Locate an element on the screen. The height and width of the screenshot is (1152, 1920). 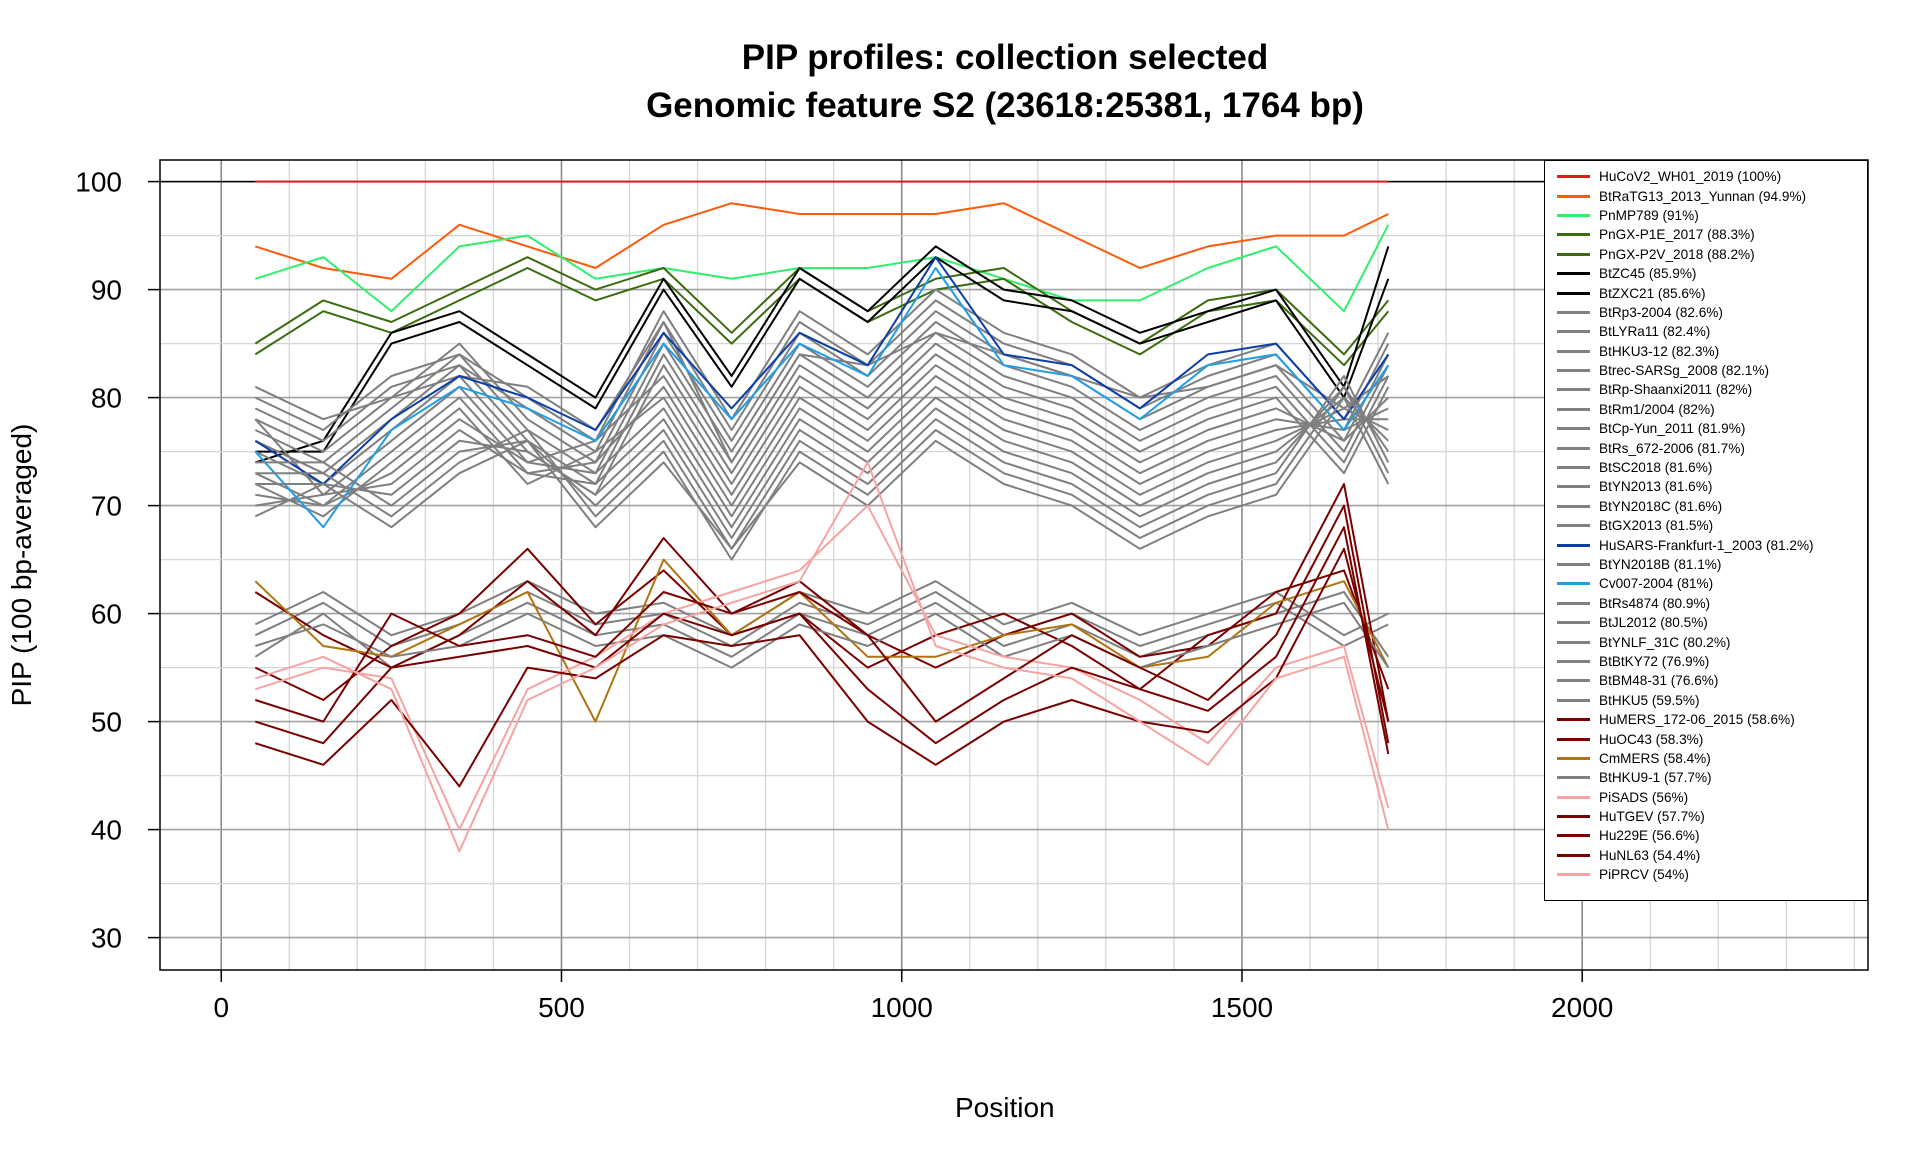
x-tick-label: 2000 is located at coordinates (1582, 1007).